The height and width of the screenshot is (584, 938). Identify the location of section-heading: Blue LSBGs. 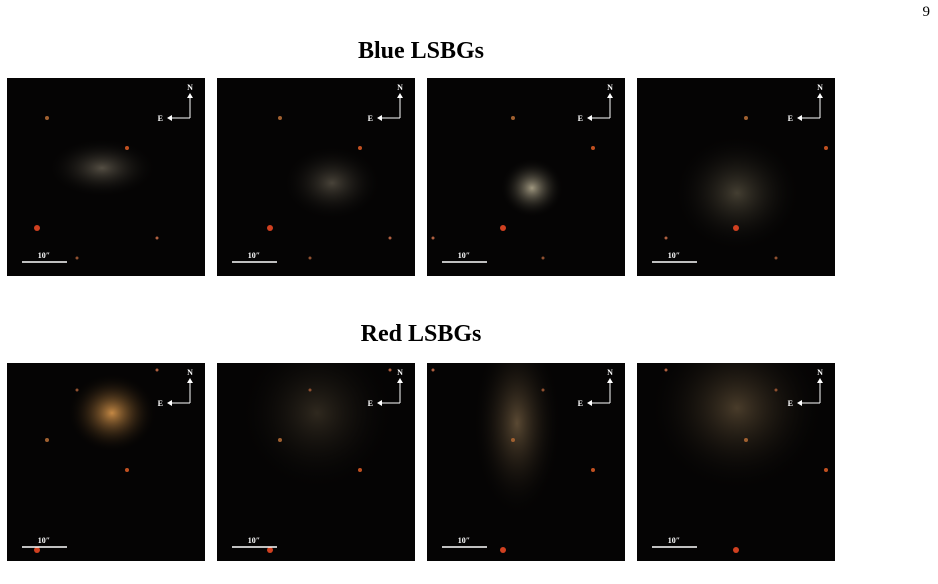
(421, 51).